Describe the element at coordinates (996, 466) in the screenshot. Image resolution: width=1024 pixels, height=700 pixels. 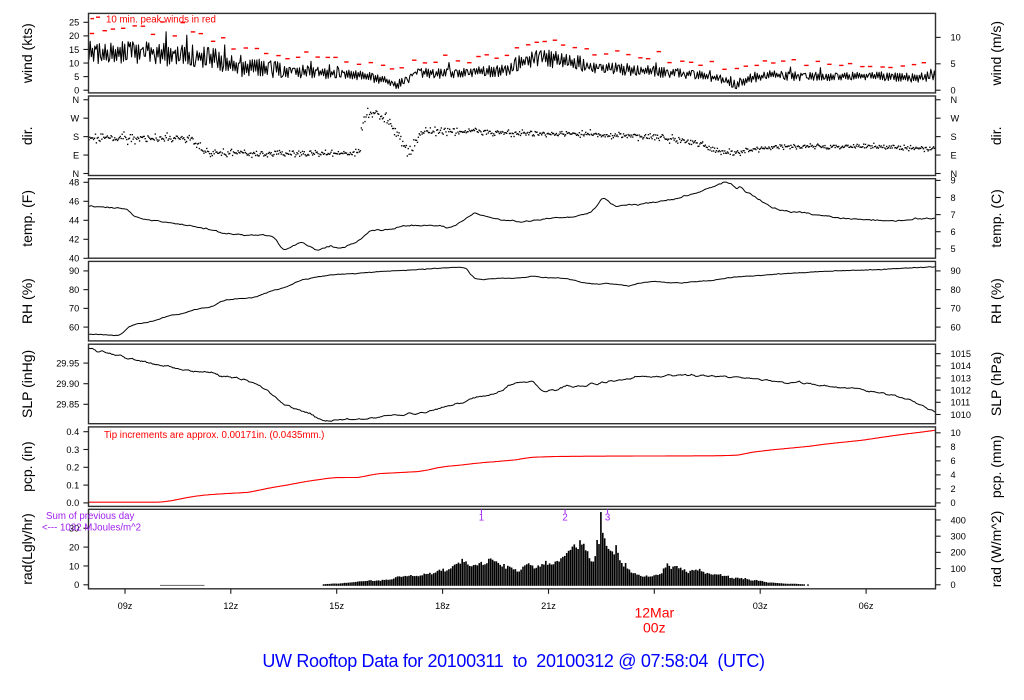
I see `svg-text: pcp. (mm)` at that location.